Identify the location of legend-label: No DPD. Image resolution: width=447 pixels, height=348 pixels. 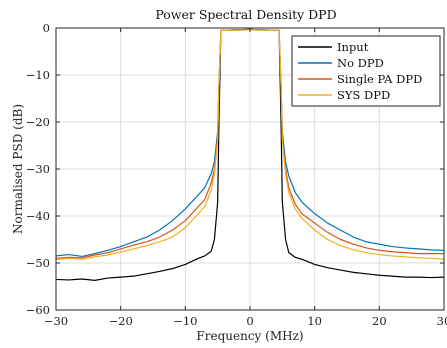
(360, 63).